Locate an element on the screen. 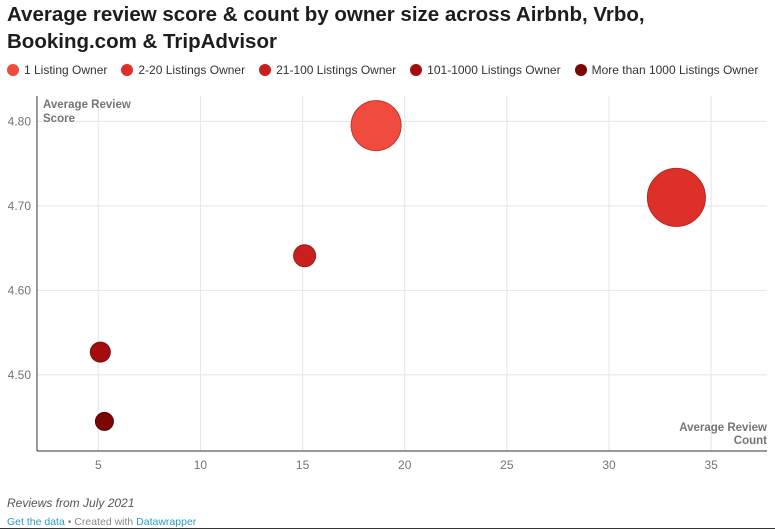  x-tick-label: 10 is located at coordinates (201, 465).